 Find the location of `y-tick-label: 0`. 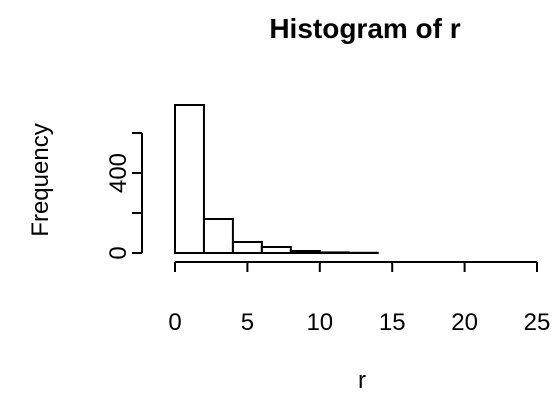

y-tick-label: 0 is located at coordinates (118, 252).